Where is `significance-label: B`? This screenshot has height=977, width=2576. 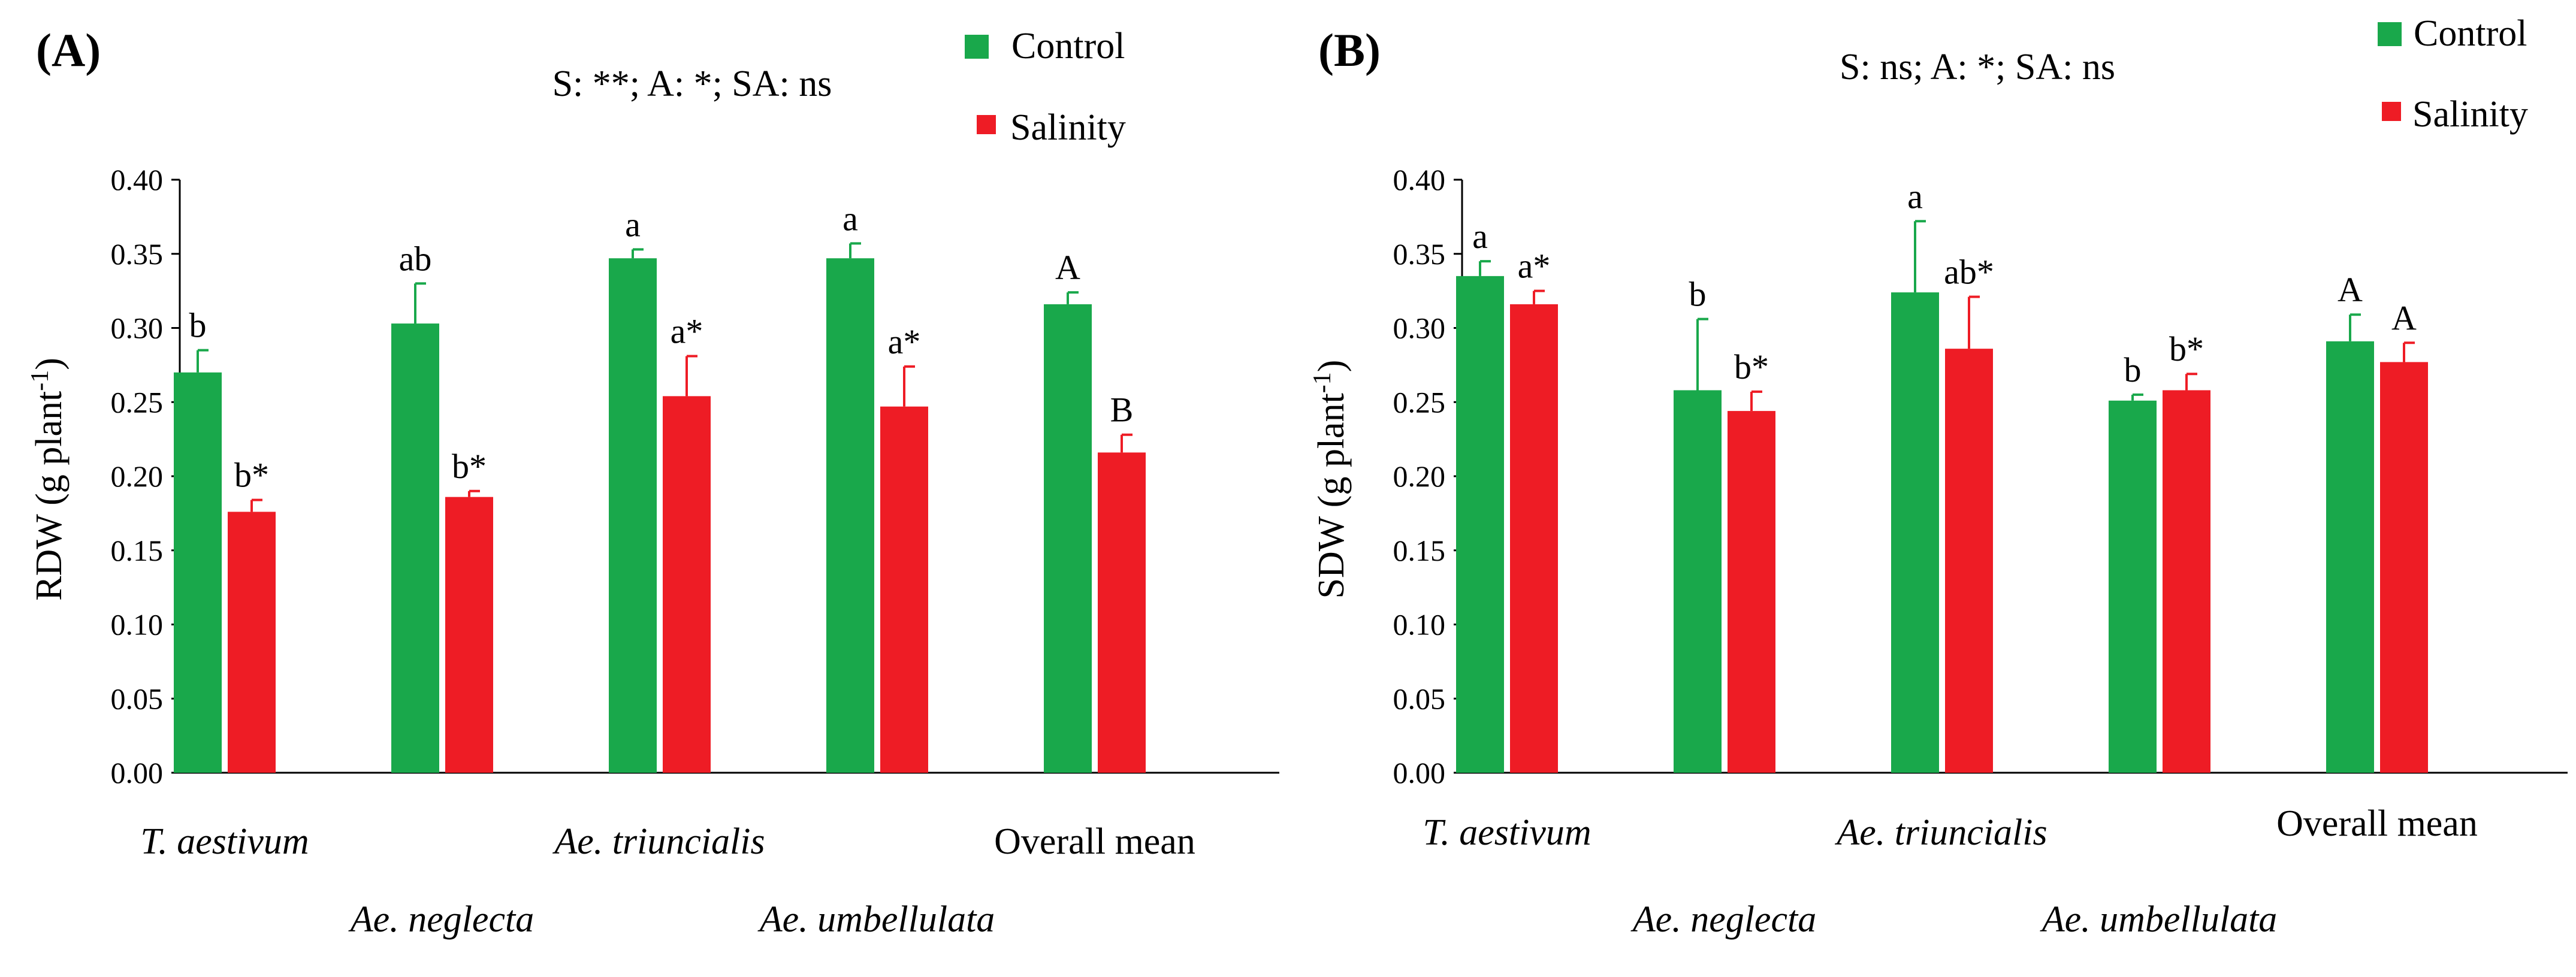
significance-label: B is located at coordinates (1122, 410).